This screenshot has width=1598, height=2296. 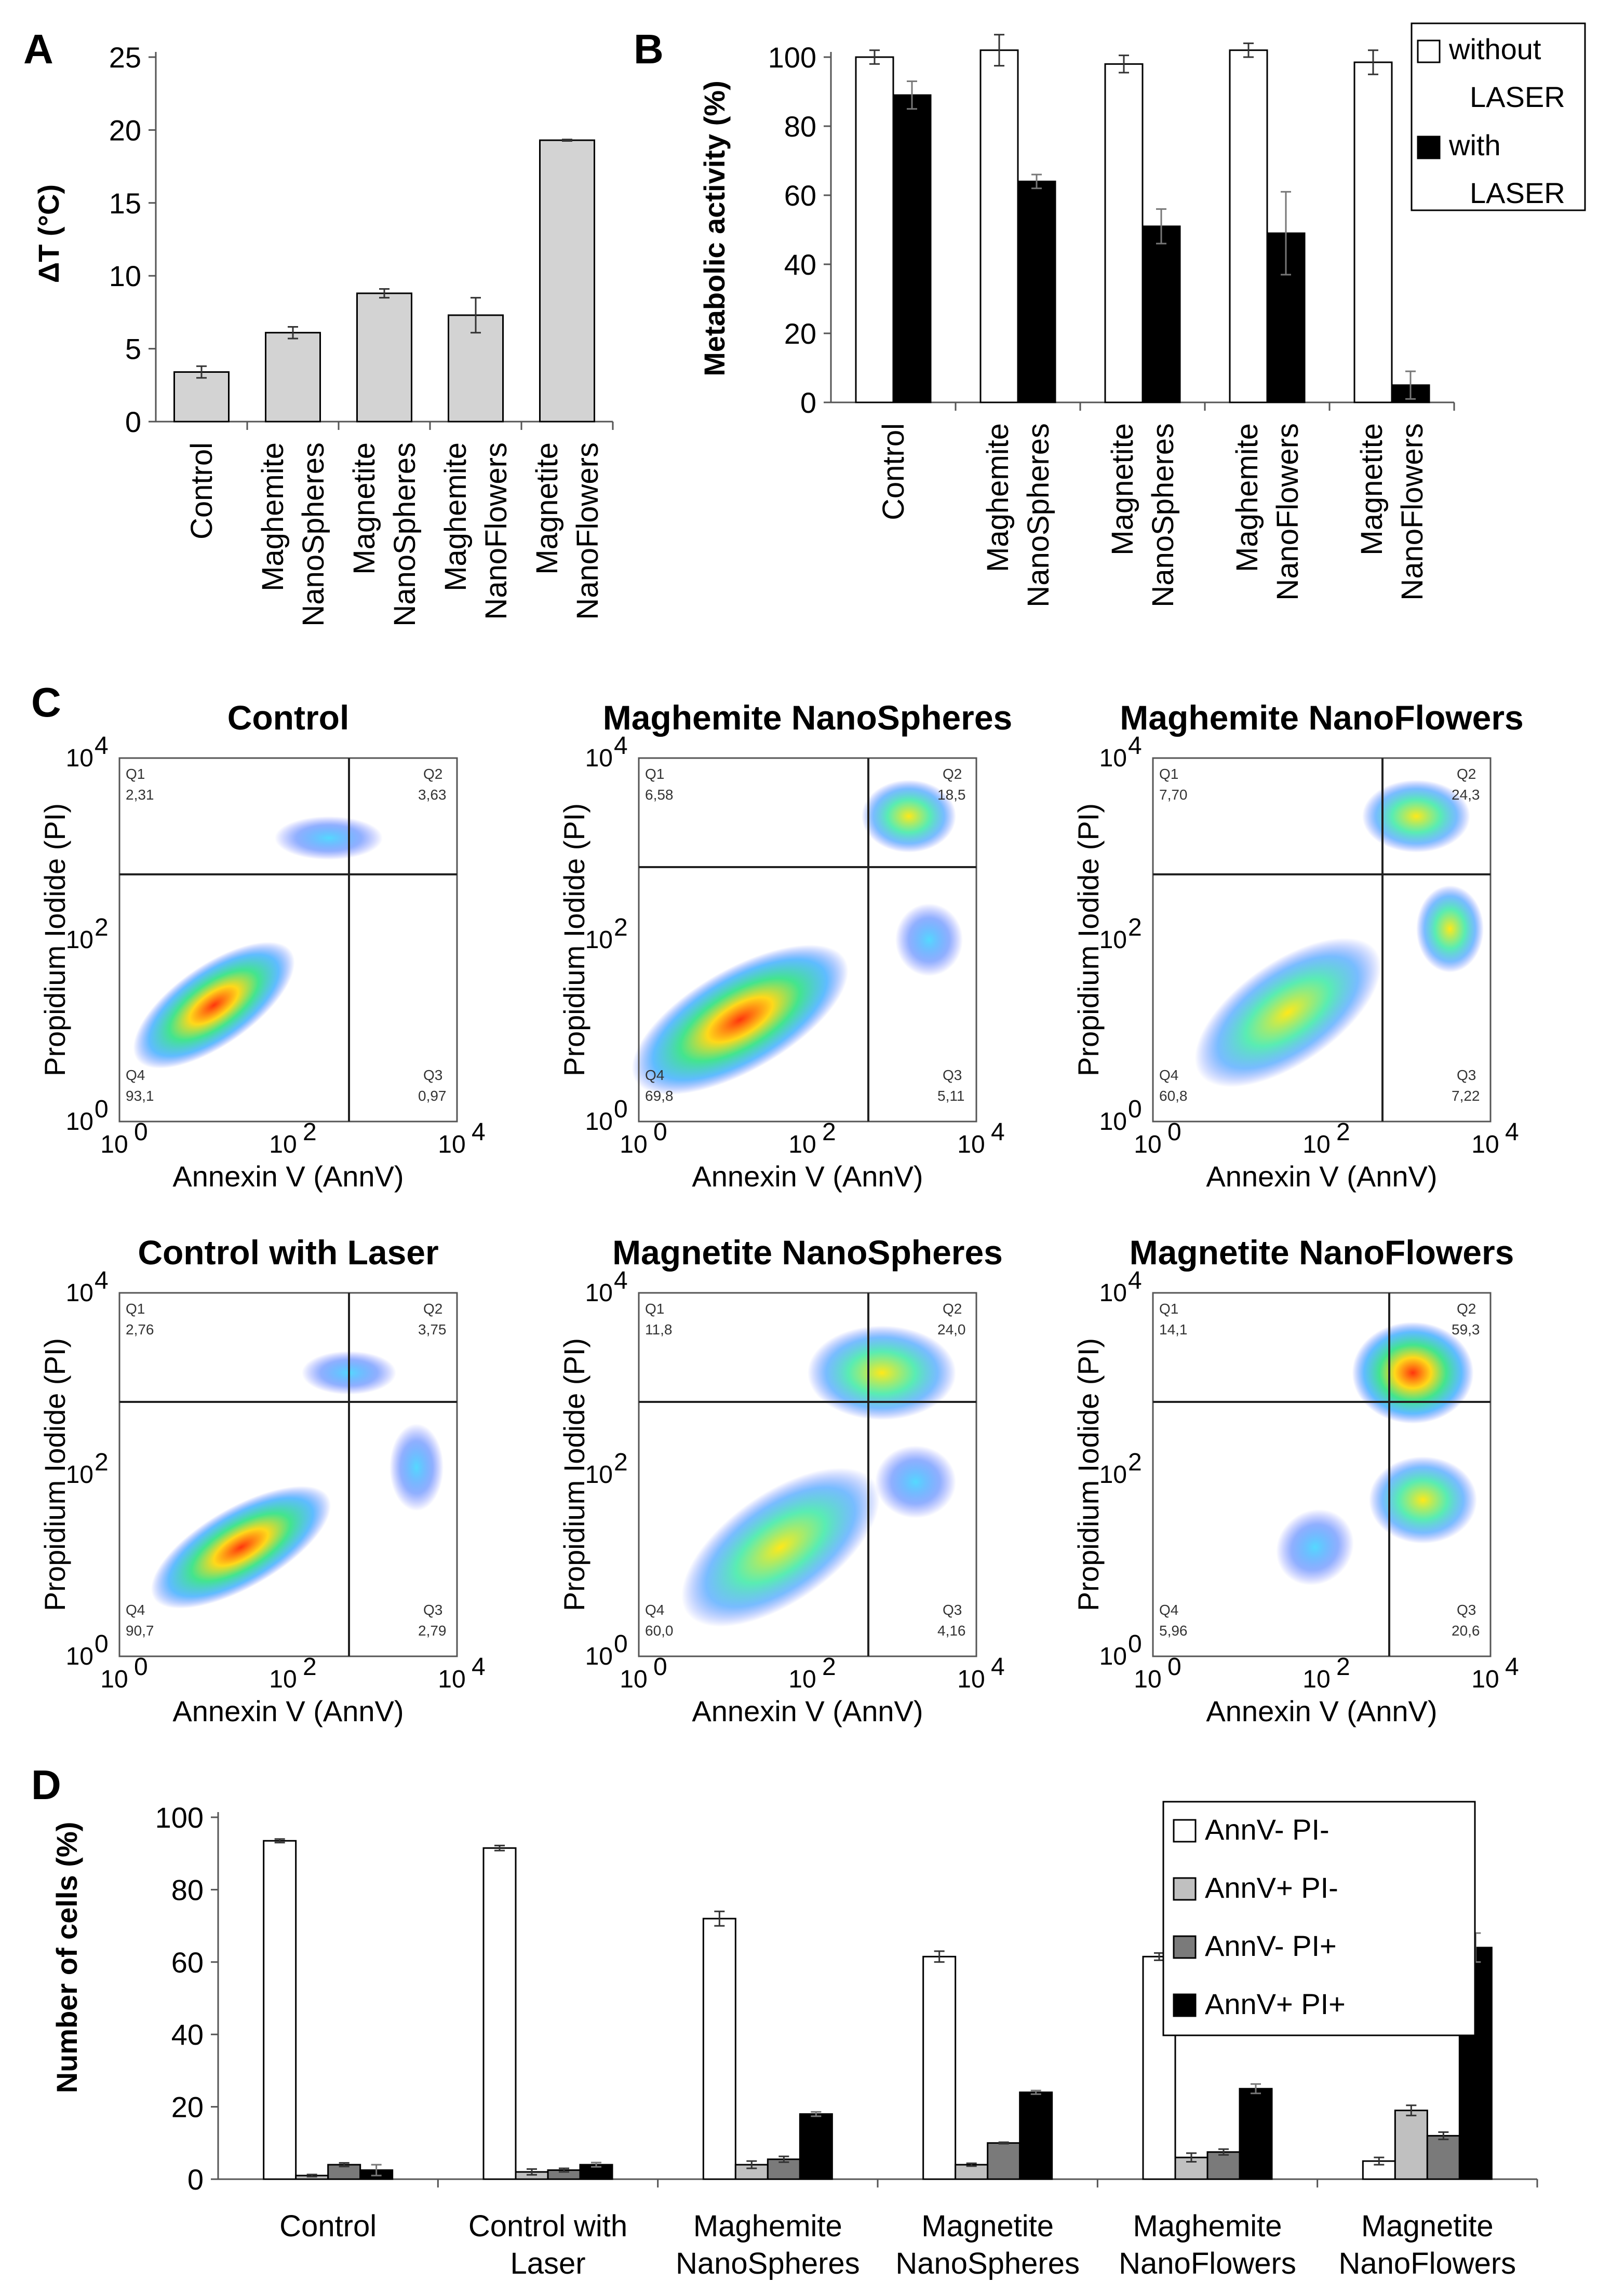 I want to click on chart-D-ytick-label: 60, so click(x=187, y=1962).